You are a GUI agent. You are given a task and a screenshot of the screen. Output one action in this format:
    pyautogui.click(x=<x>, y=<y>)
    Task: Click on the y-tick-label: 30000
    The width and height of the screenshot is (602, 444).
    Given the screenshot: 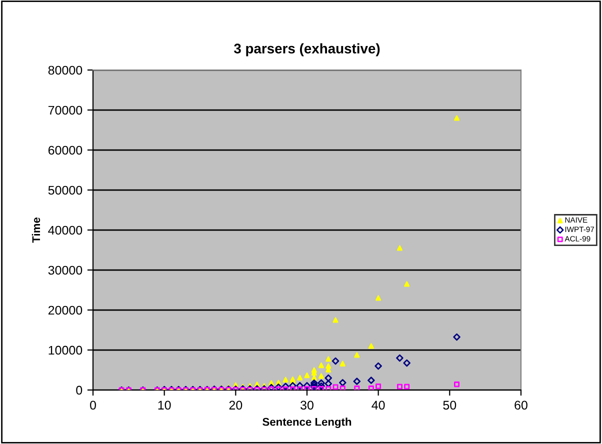 What is the action you would take?
    pyautogui.click(x=65, y=270)
    